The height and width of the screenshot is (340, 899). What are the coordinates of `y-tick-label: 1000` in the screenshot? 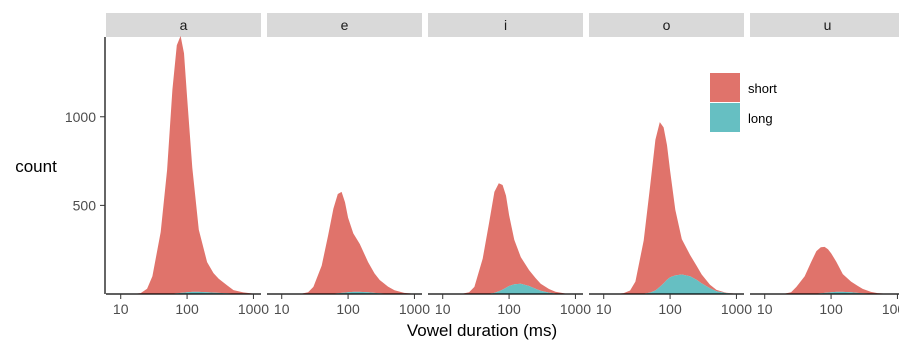 It's located at (80, 117).